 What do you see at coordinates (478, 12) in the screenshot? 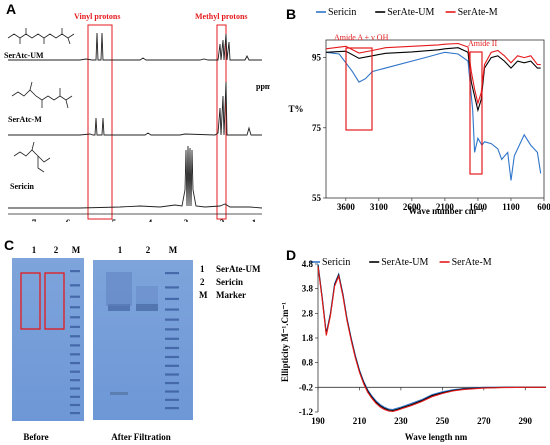
I see `chartB-legend-label: SerAte-M` at bounding box center [478, 12].